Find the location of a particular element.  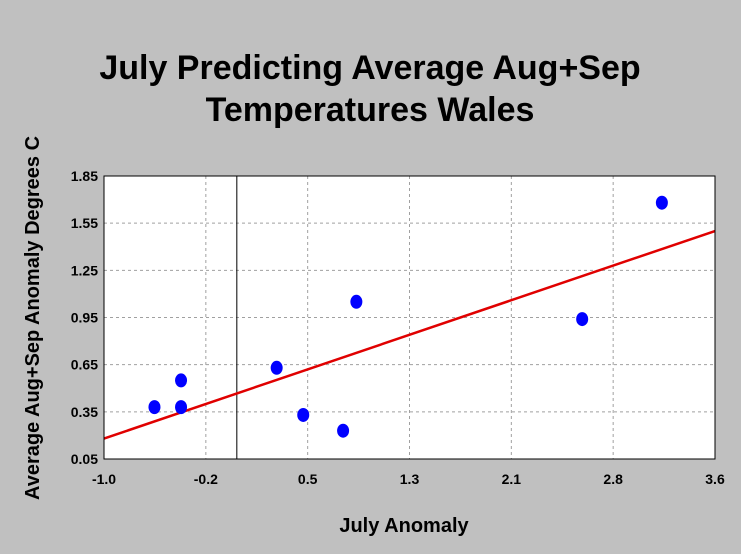

x-tick-label: 2.8 is located at coordinates (613, 479).